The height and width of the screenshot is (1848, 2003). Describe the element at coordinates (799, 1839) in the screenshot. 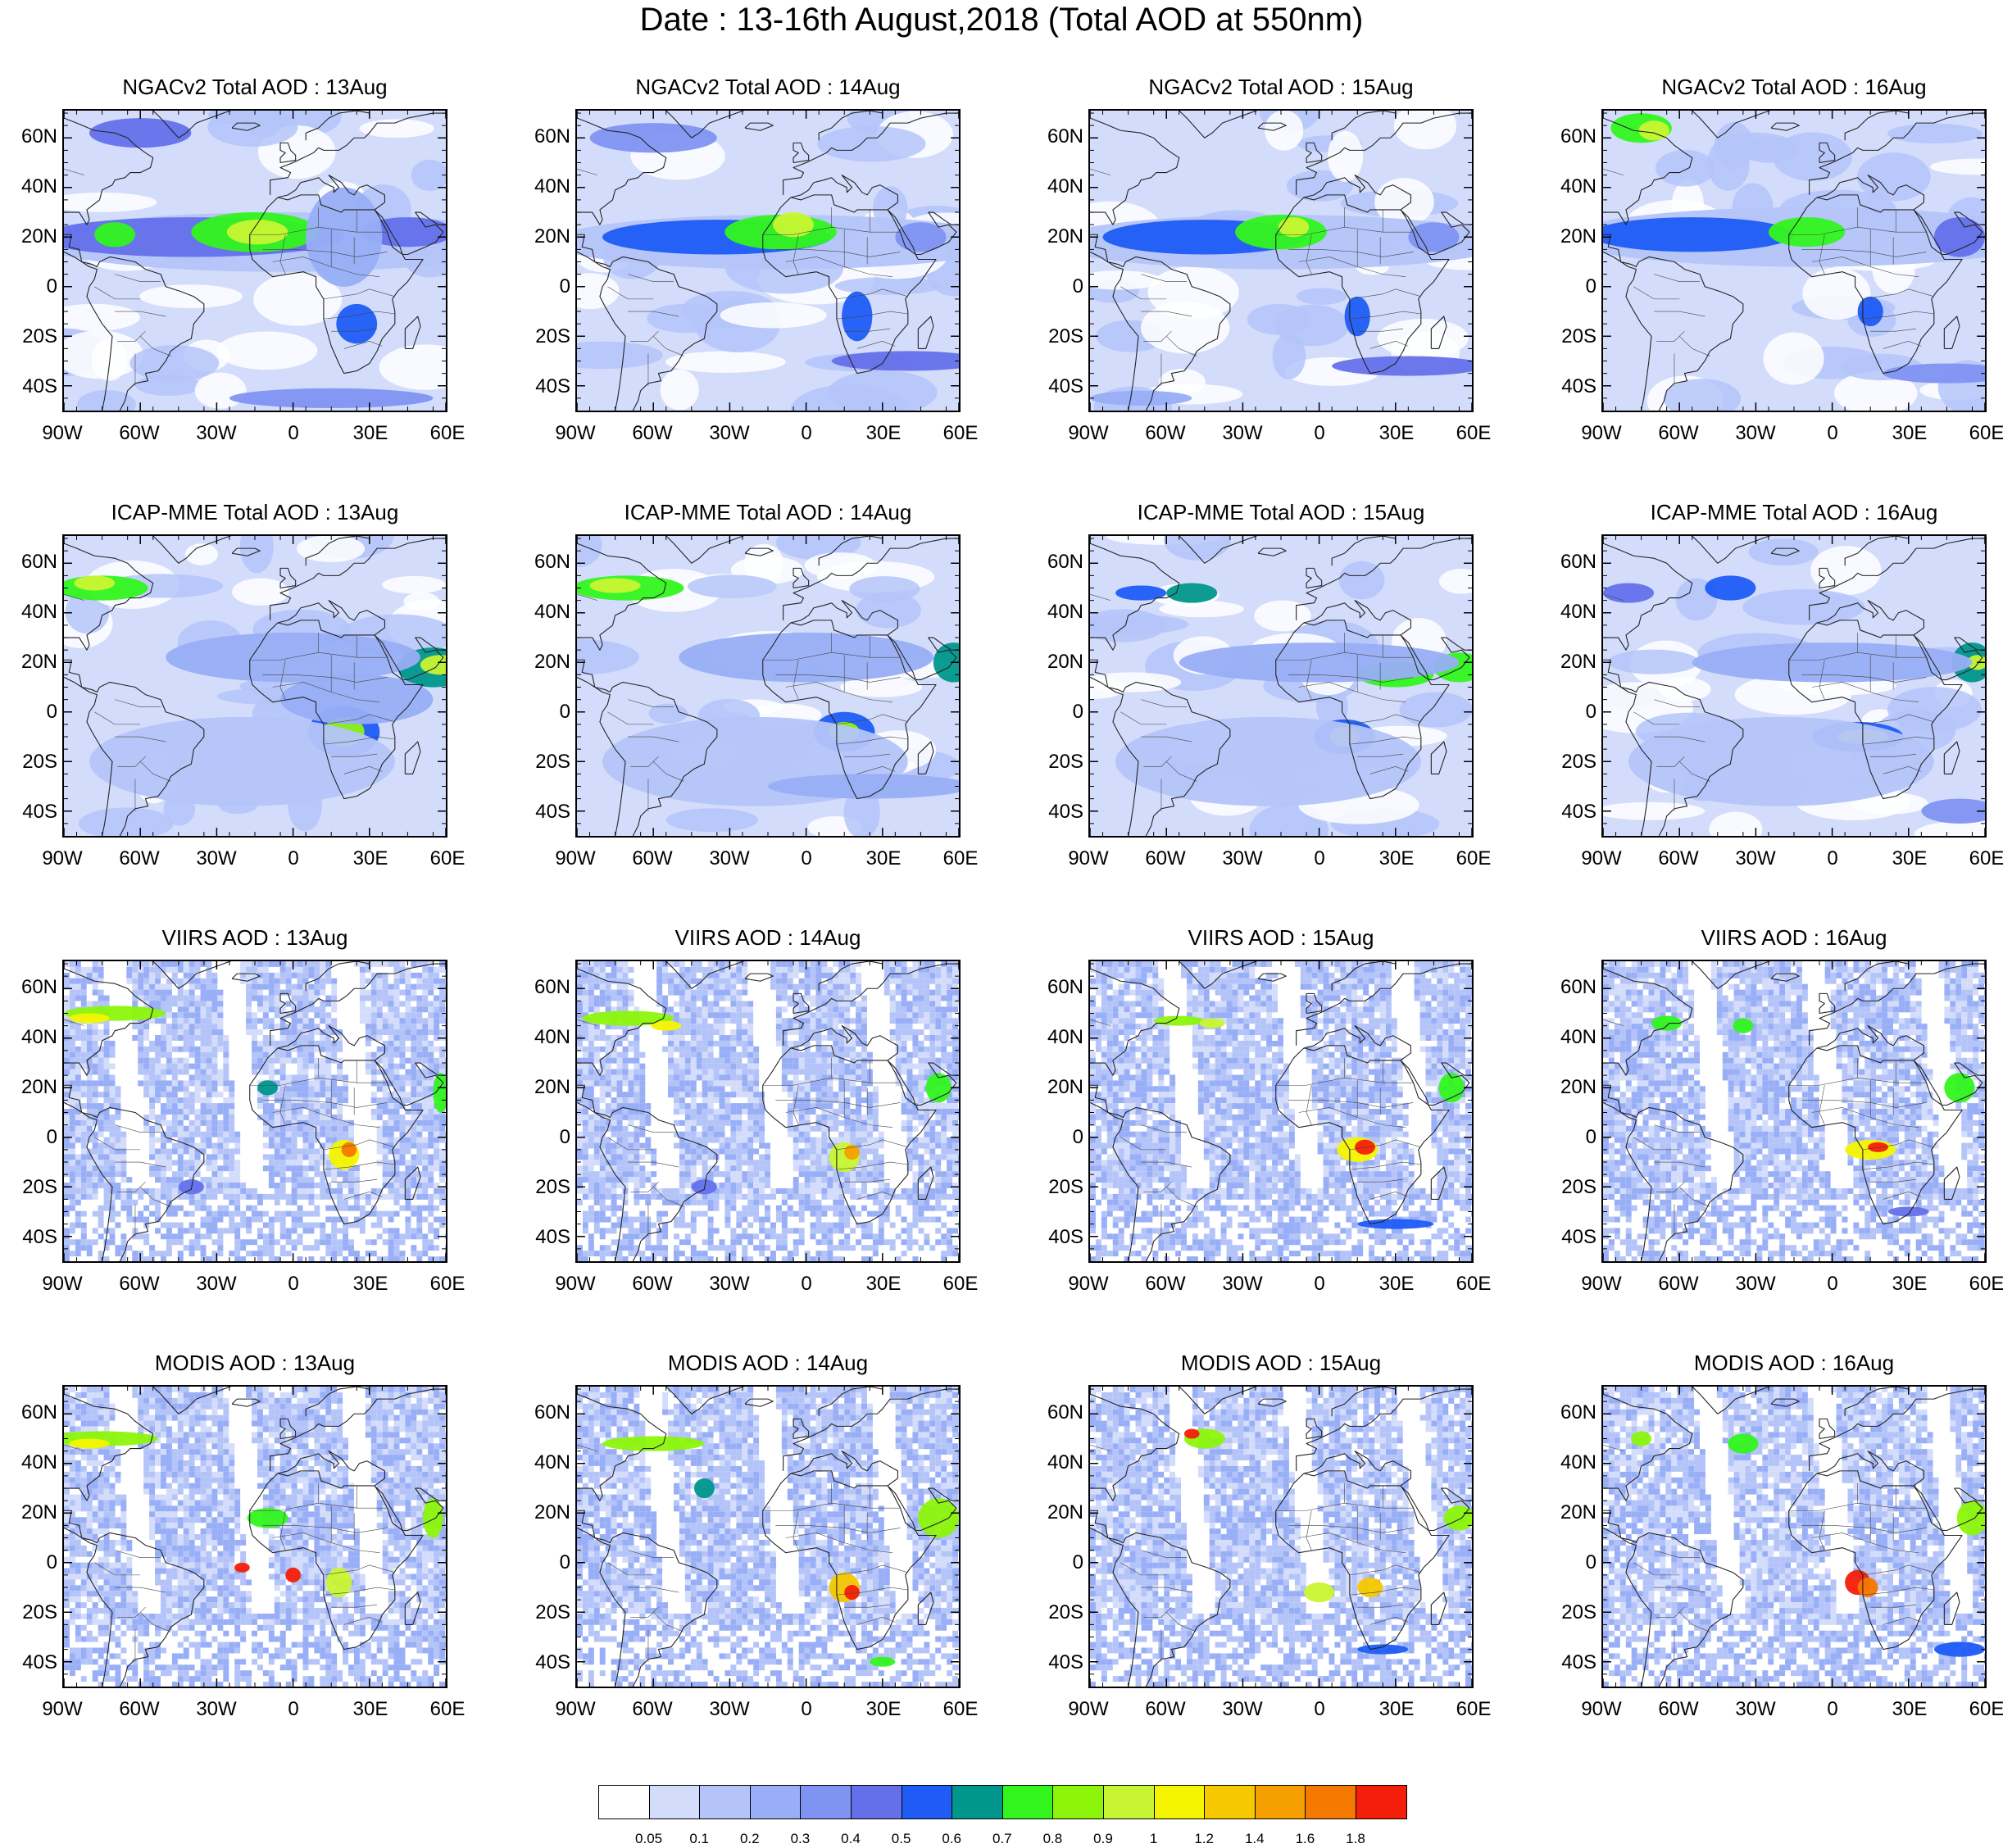

I see `colorbar-label: 0.3` at that location.